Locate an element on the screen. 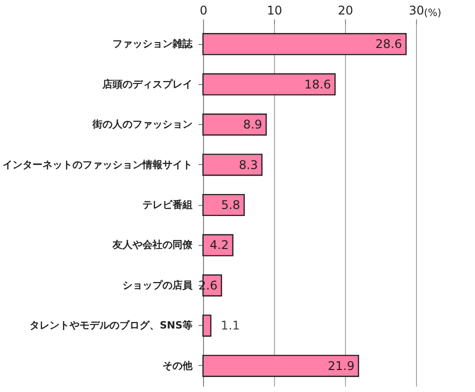  data-label: 28.6 is located at coordinates (388, 44).